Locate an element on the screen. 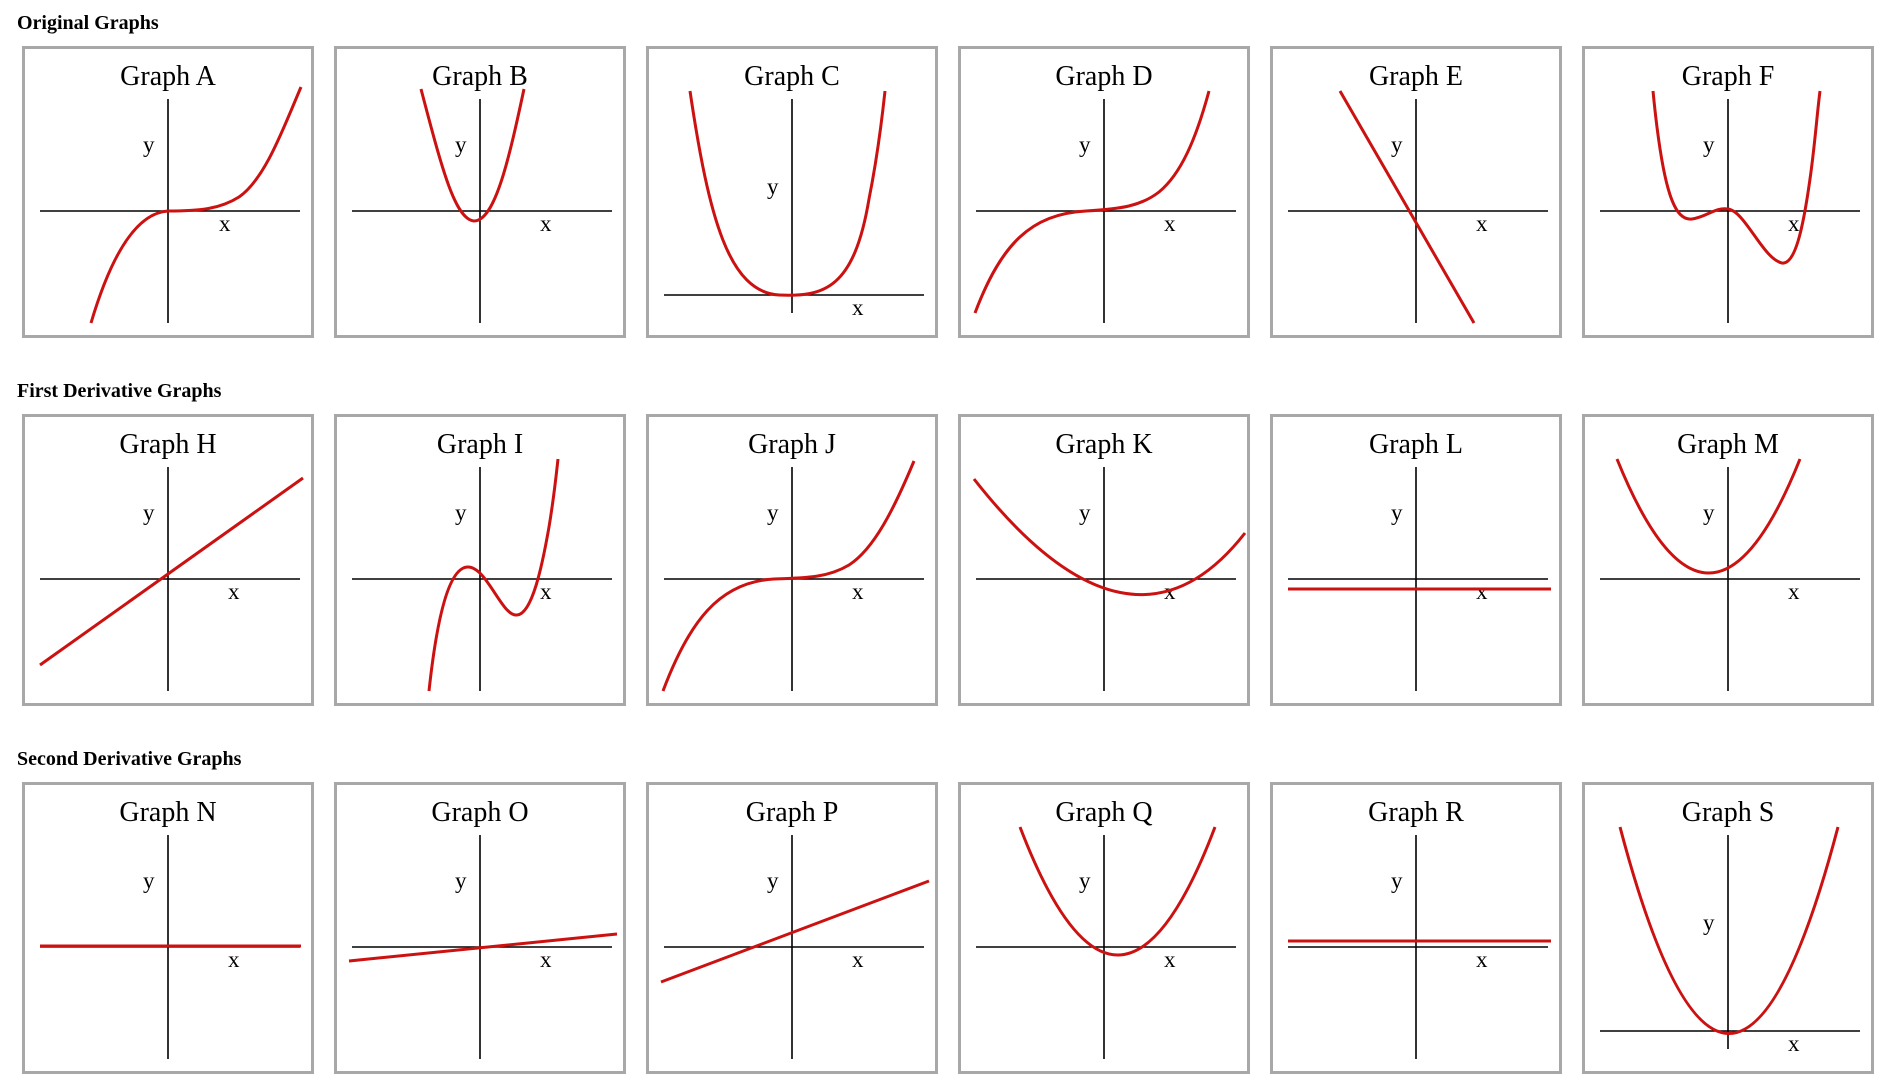  graph-panel-r: Graph R y x is located at coordinates (1416, 928).